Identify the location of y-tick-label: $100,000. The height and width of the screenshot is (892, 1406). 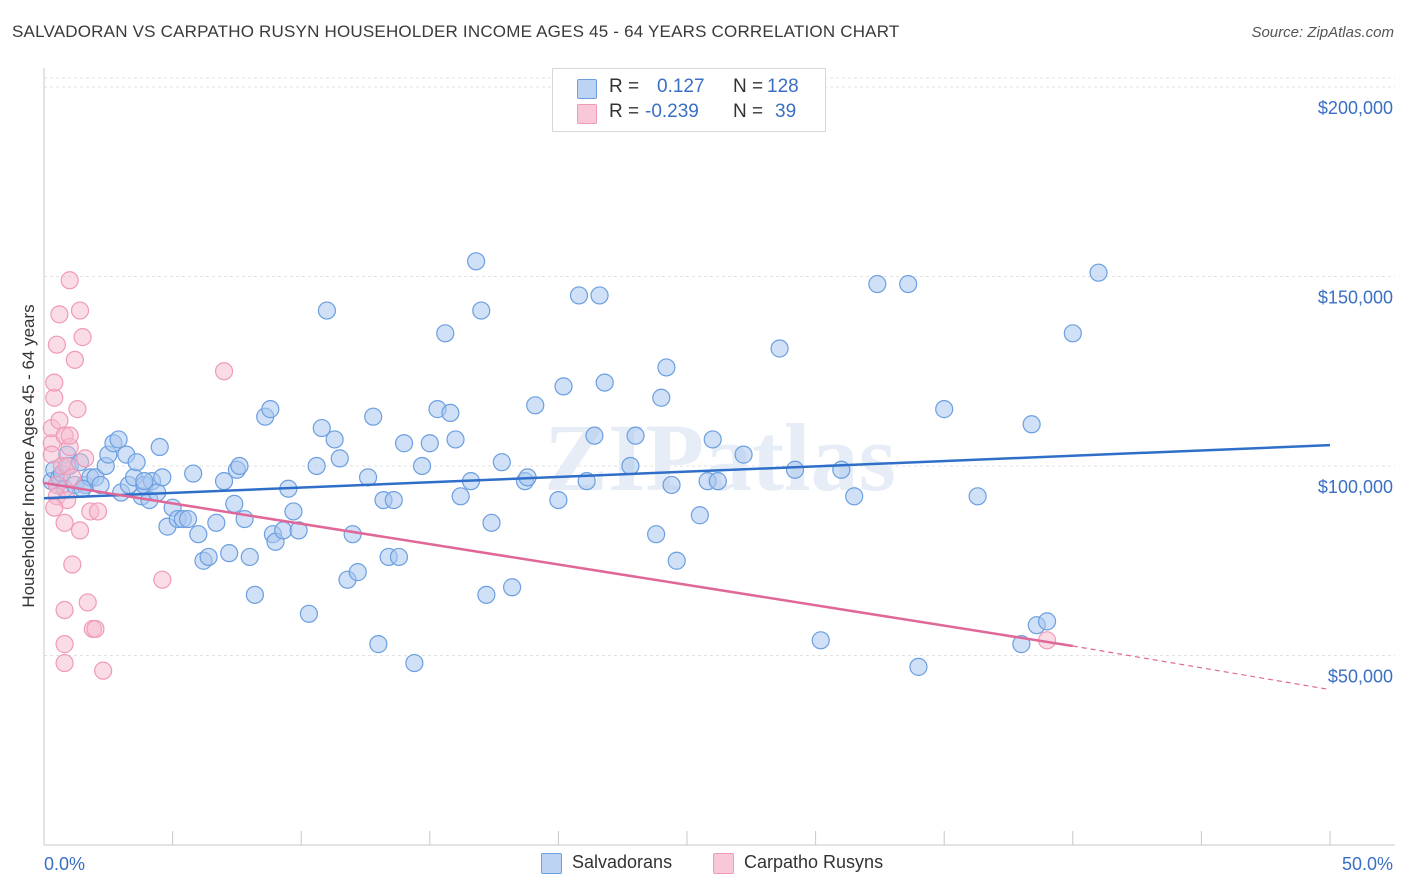
(1355, 487).